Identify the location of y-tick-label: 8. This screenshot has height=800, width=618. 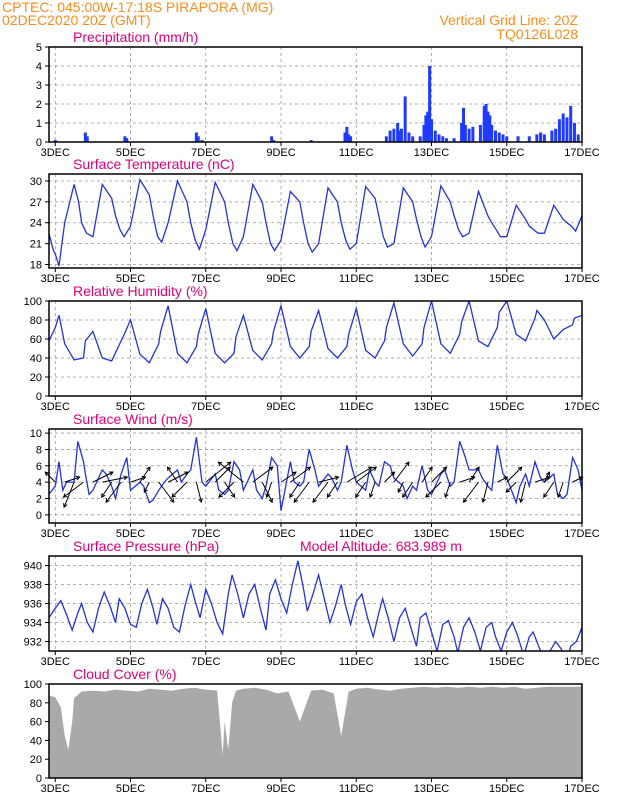
(39, 450).